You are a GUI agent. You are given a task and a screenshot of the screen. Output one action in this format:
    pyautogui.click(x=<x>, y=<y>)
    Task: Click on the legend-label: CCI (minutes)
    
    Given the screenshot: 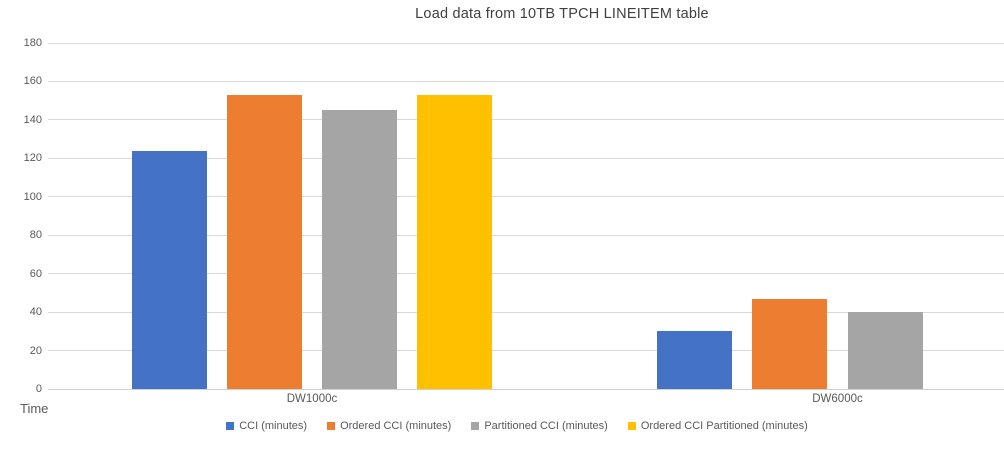 What is the action you would take?
    pyautogui.click(x=273, y=426)
    